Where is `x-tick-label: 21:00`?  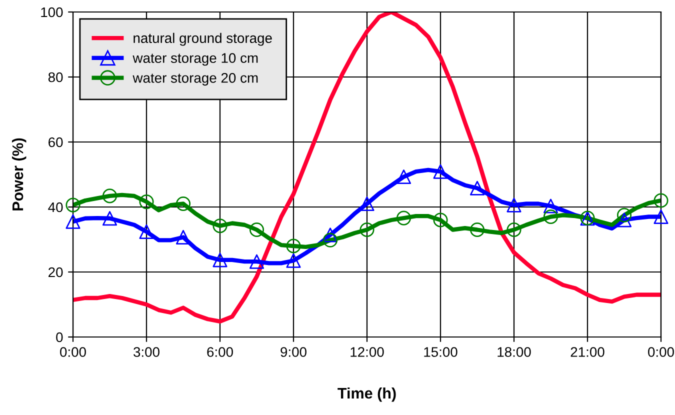
x-tick-label: 21:00 is located at coordinates (587, 352).